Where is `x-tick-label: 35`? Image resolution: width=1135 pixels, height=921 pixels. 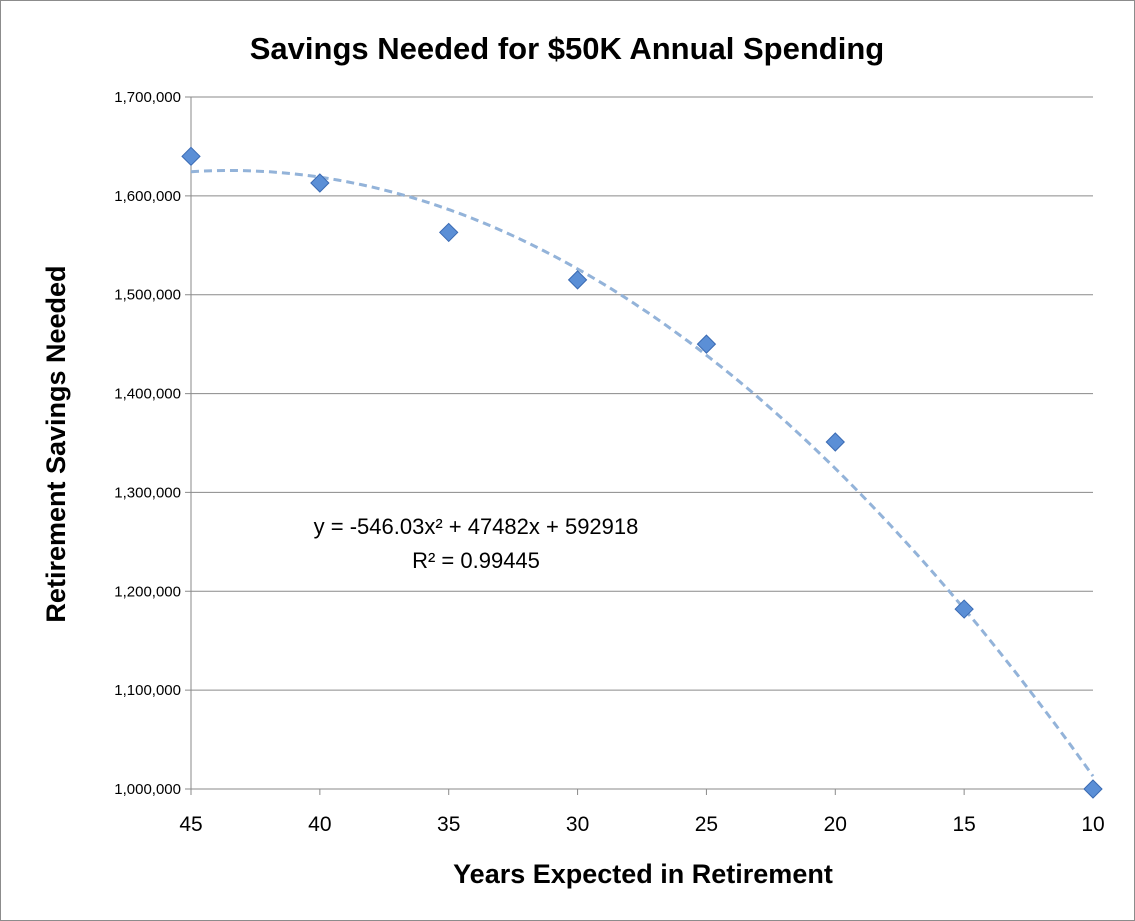
x-tick-label: 35 is located at coordinates (448, 824).